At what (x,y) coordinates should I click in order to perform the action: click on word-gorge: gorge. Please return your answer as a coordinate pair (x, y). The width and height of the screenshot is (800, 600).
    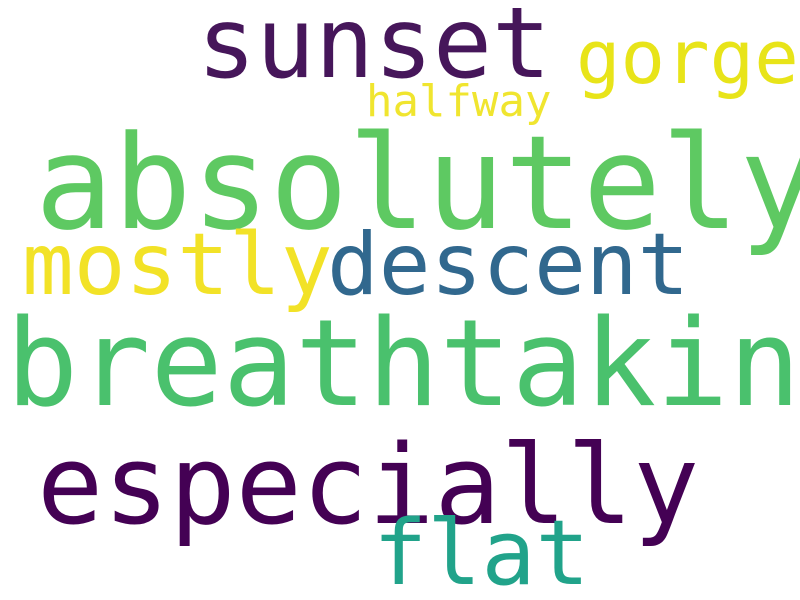
    Looking at the image, I should click on (687, 58).